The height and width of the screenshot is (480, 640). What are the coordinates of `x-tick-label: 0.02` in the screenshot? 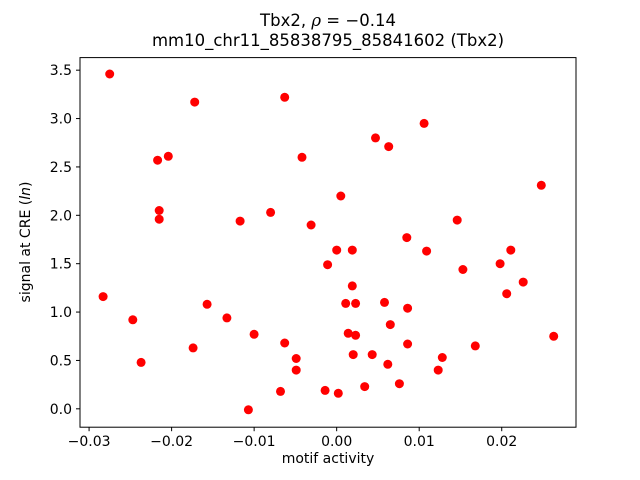 It's located at (501, 442).